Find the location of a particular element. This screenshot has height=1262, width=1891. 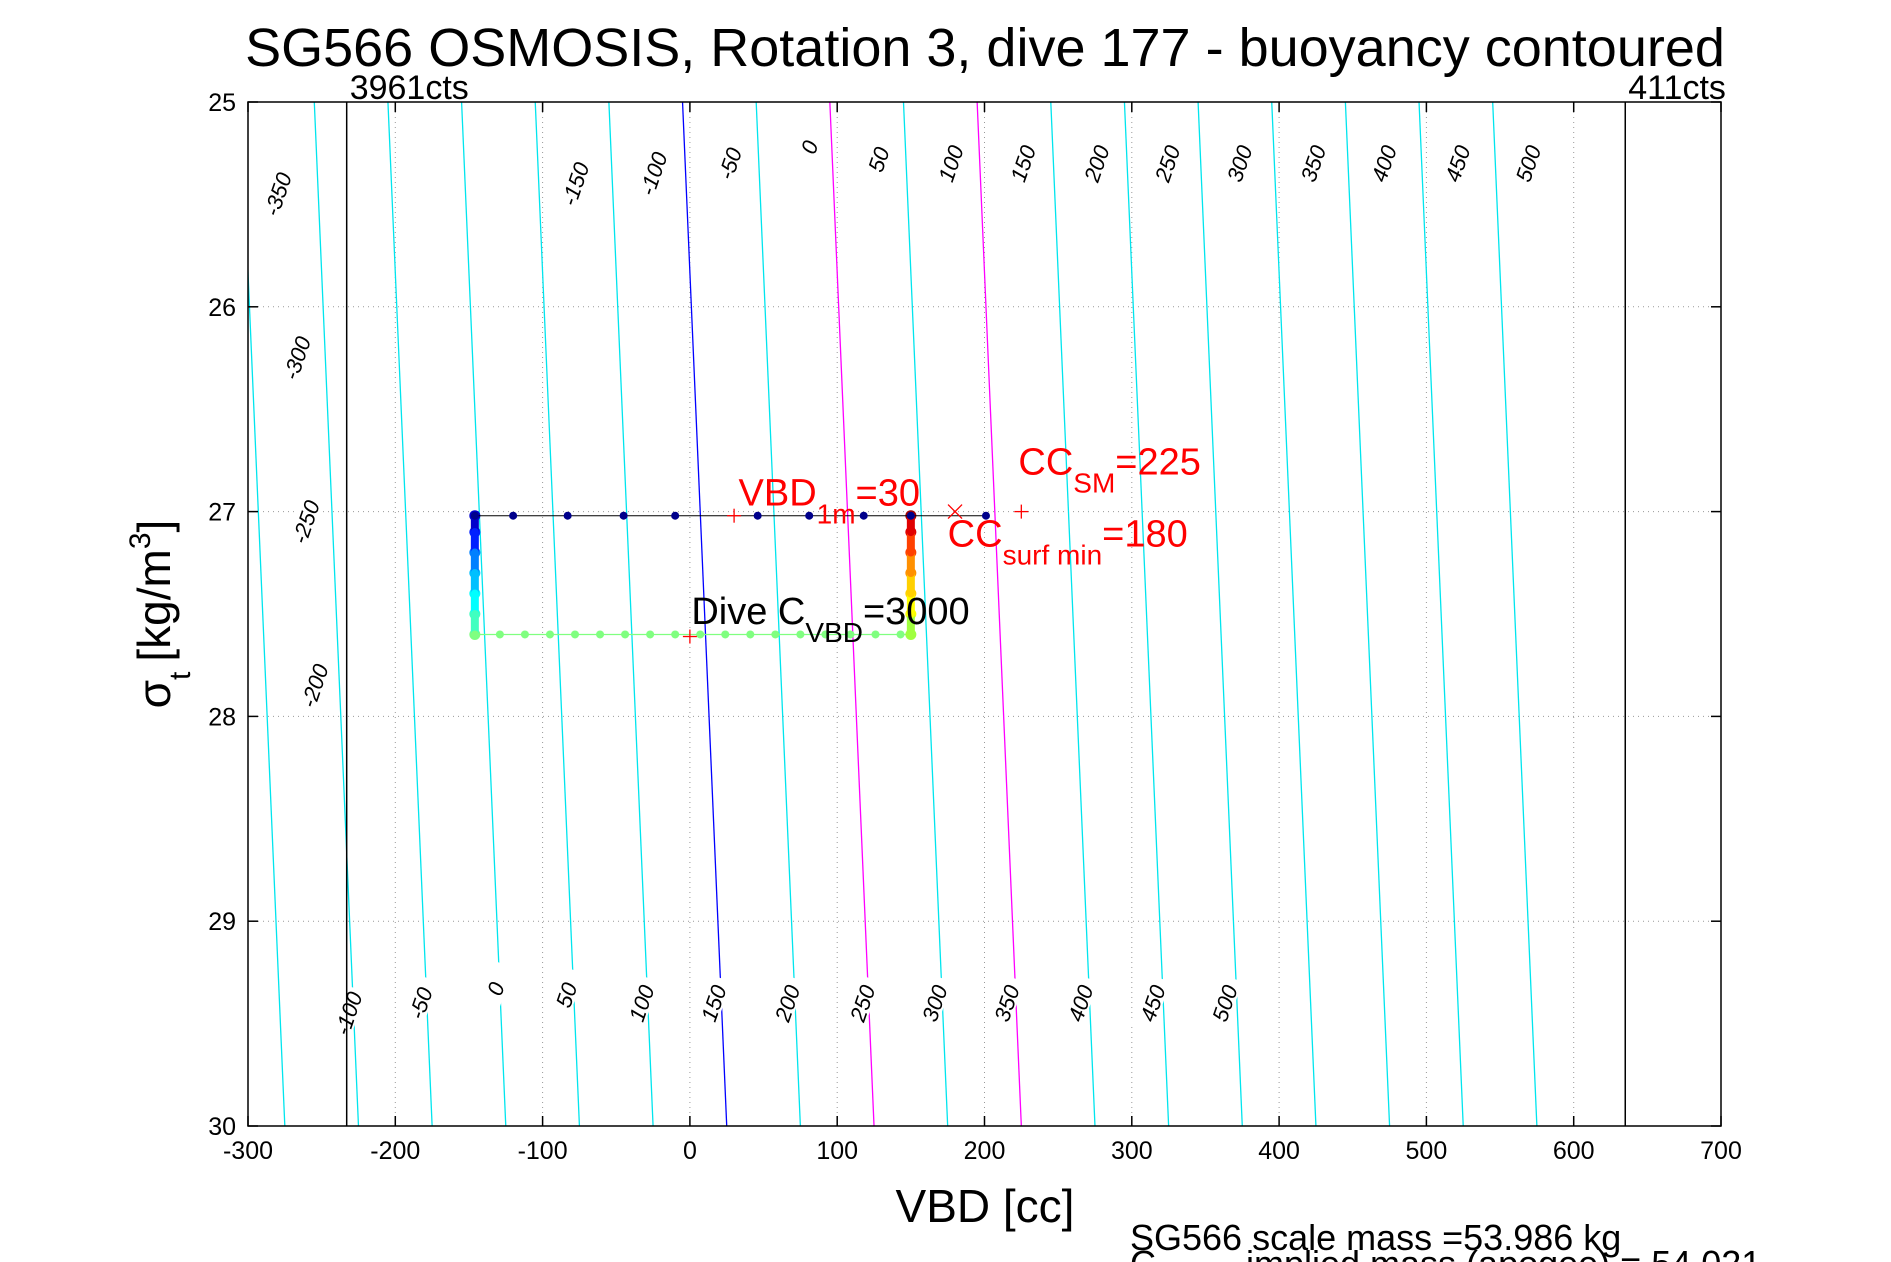

footer-scale-mass: SG566 scale mass =53.986 kg is located at coordinates (1375, 1237).